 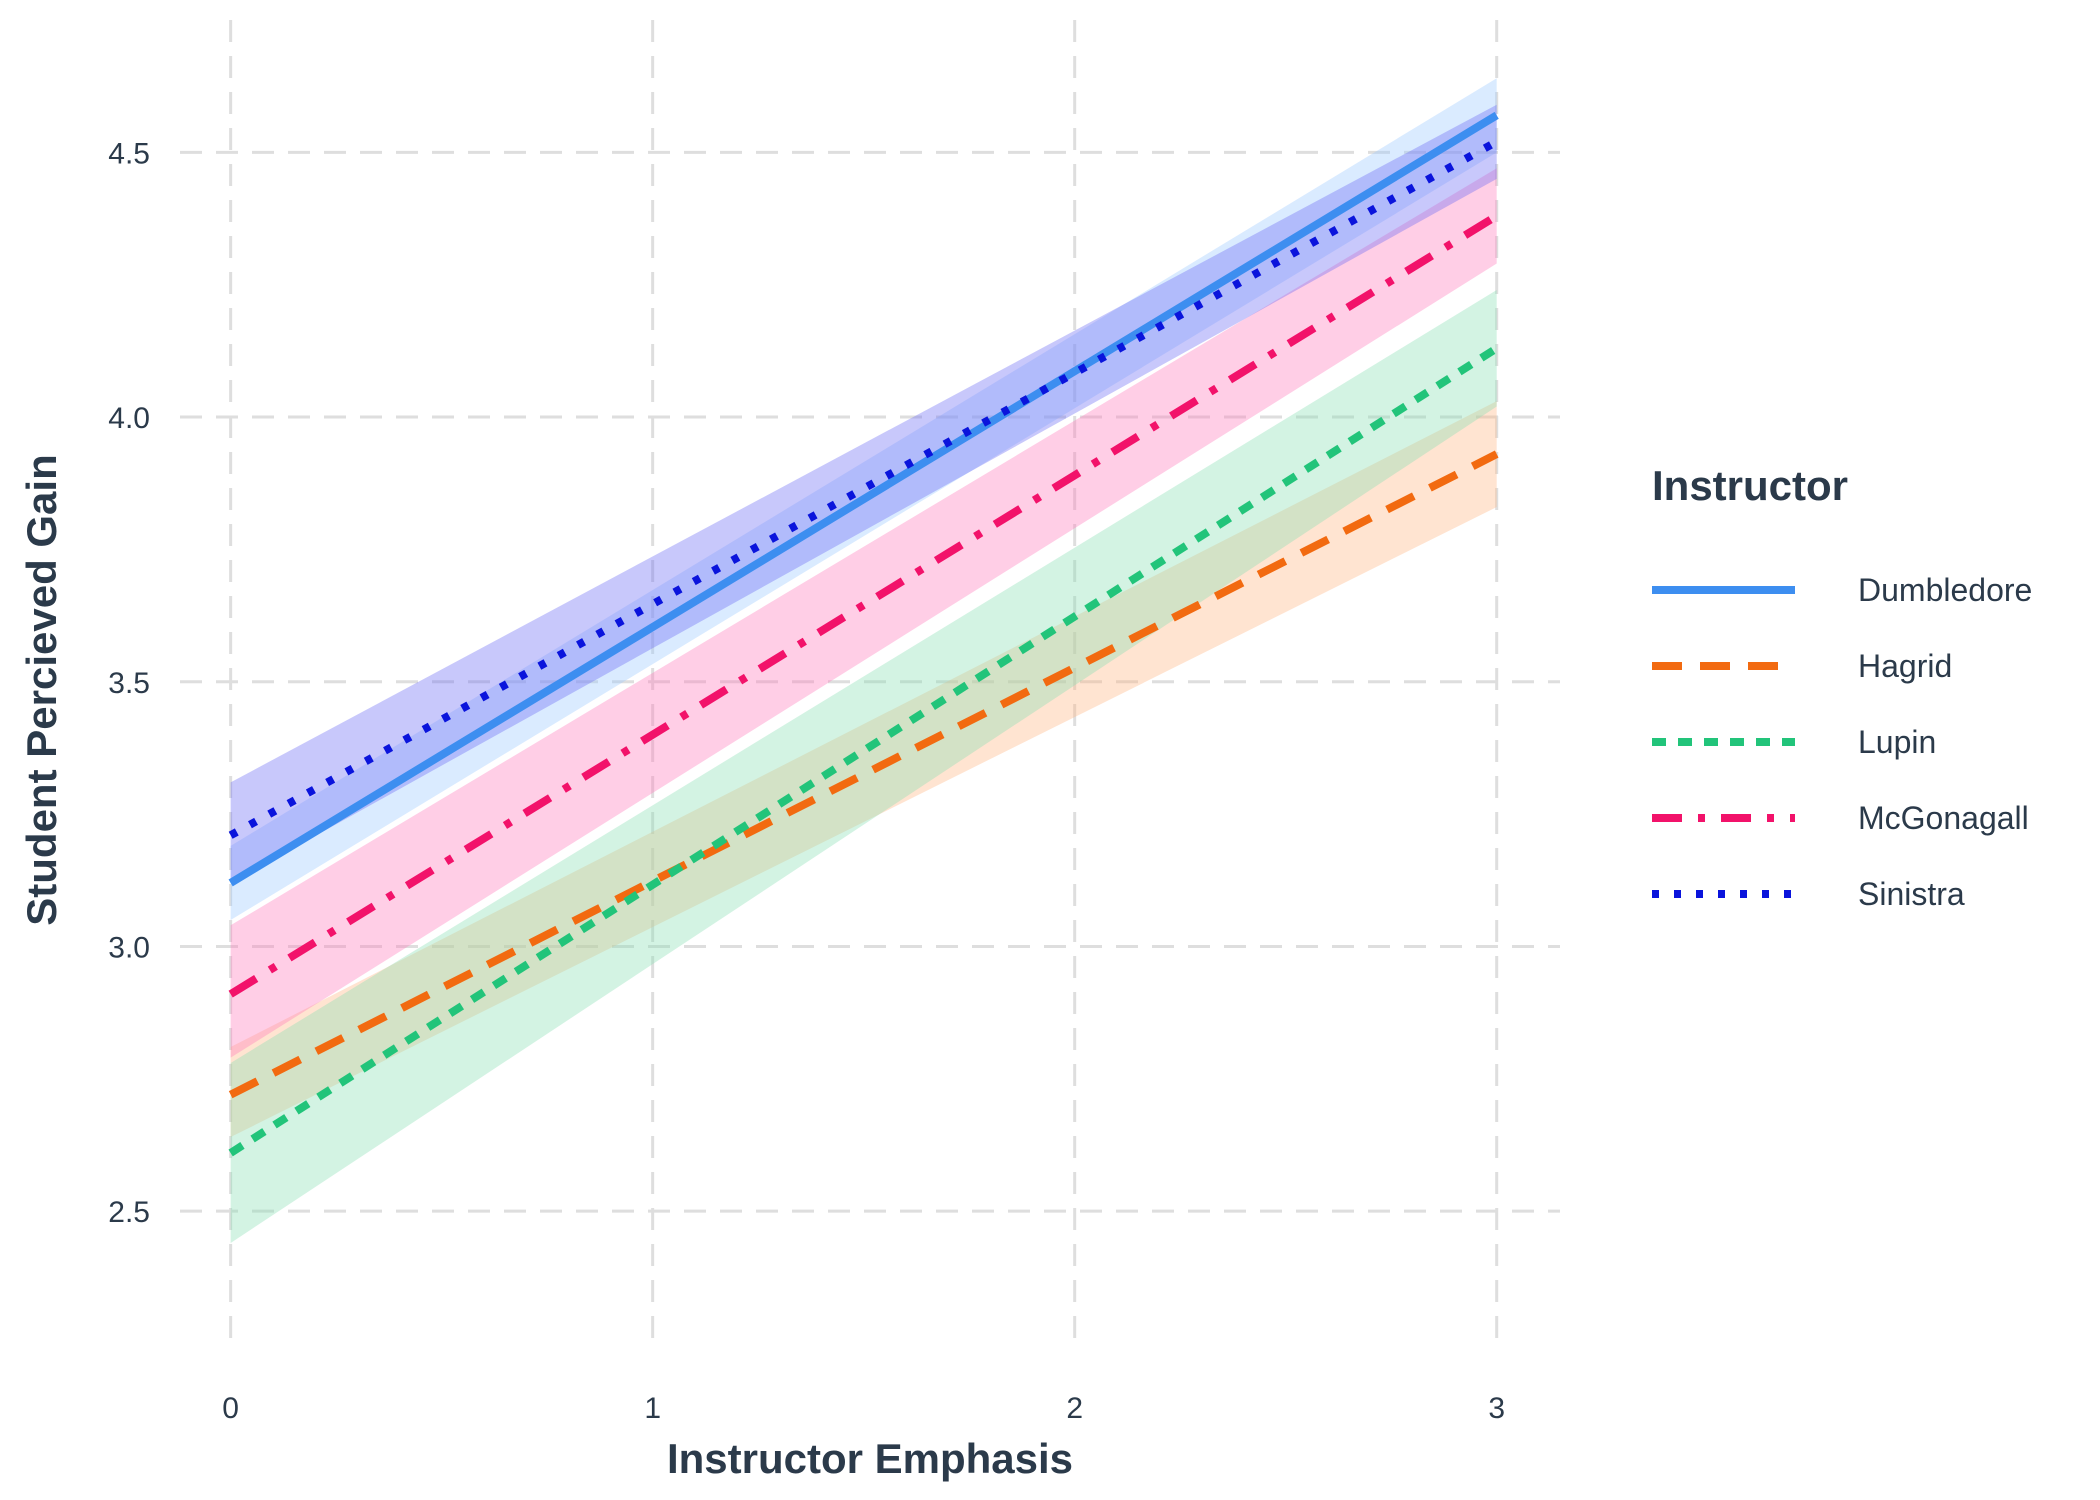 What do you see at coordinates (129, 683) in the screenshot?
I see `y-tick-label: 3.5` at bounding box center [129, 683].